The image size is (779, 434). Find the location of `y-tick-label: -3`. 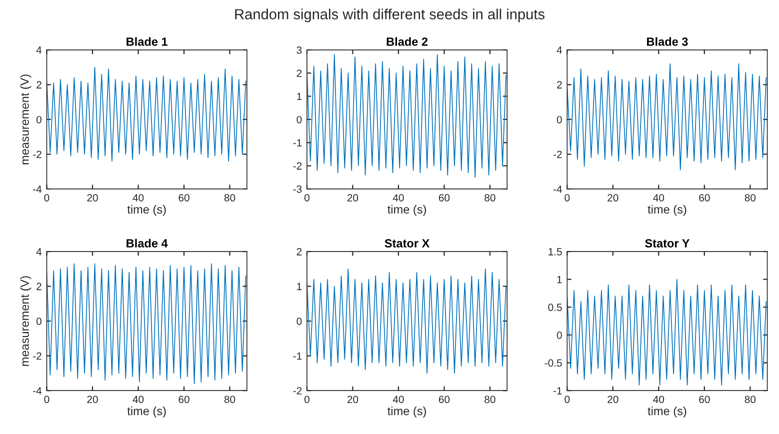

y-tick-label: -3 is located at coordinates (297, 189).